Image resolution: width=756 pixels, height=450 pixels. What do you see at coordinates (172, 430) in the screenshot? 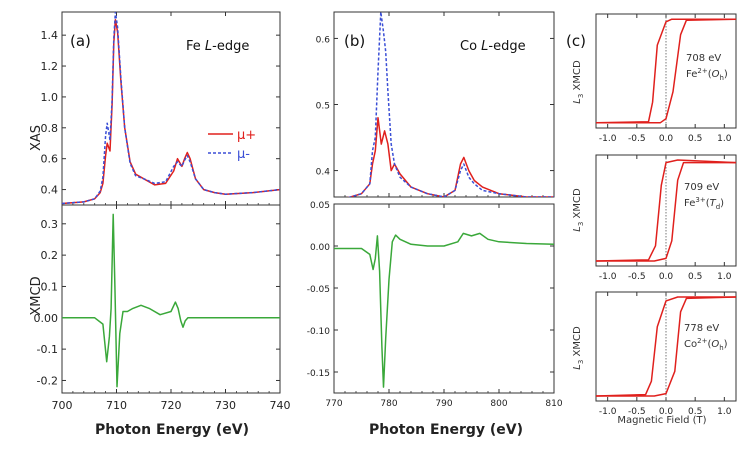
I see `panel-a-xlabel: Photon Energy (eV)` at bounding box center [172, 430].